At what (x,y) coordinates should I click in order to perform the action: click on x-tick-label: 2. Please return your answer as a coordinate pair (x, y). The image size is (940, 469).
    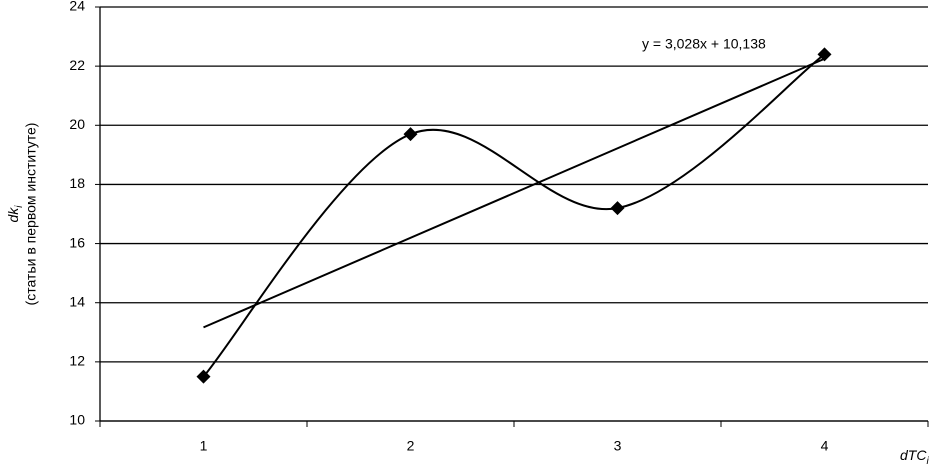
    Looking at the image, I should click on (411, 446).